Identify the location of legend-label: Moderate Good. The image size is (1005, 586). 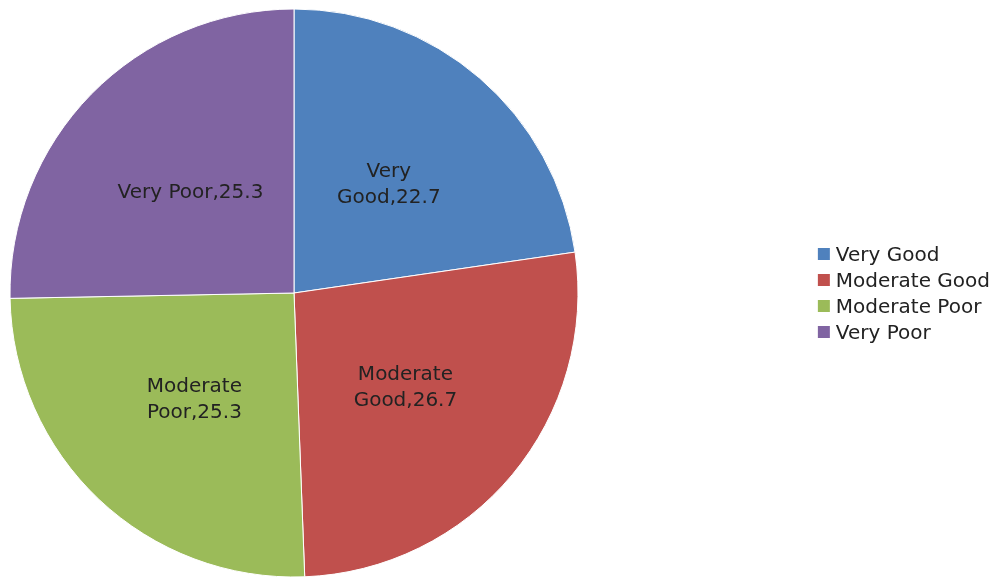
(912, 280).